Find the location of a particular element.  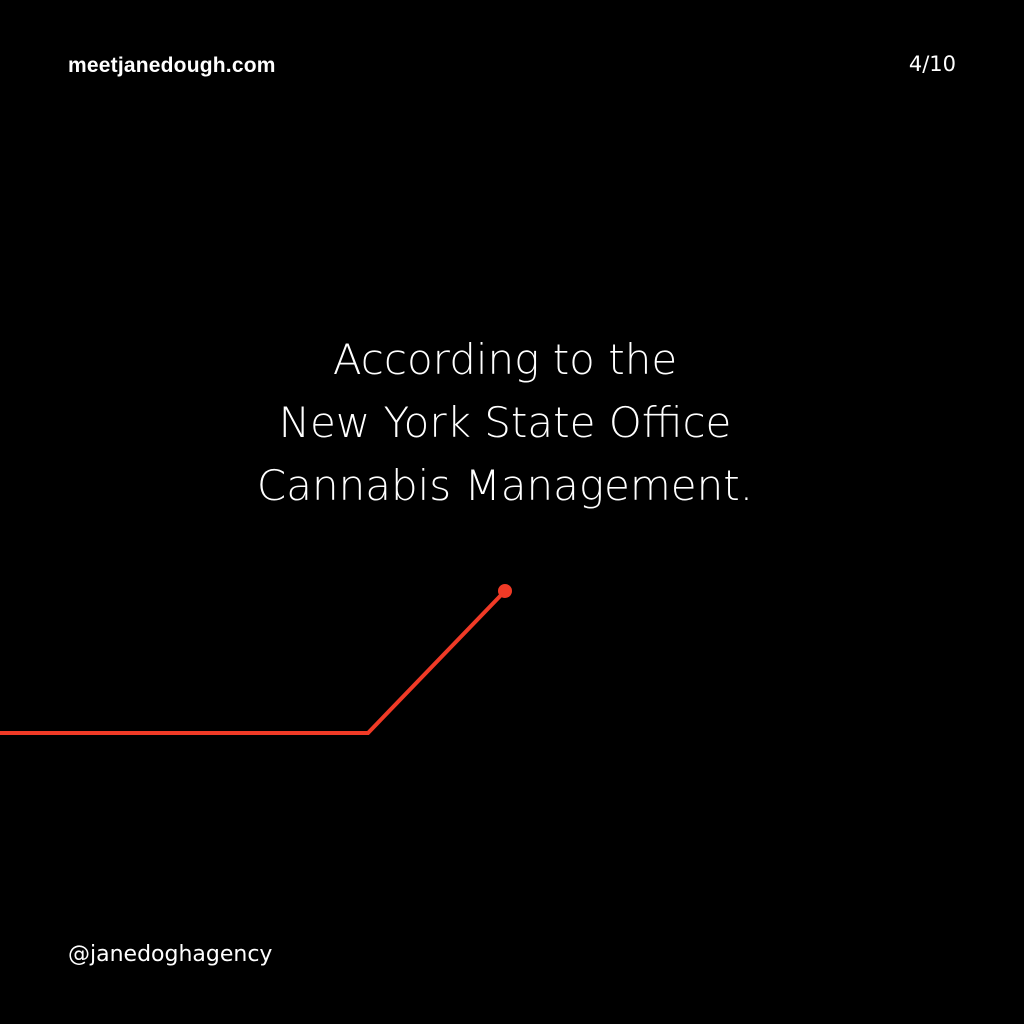

headline-line-3: Cannabis Management. is located at coordinates (505, 485).